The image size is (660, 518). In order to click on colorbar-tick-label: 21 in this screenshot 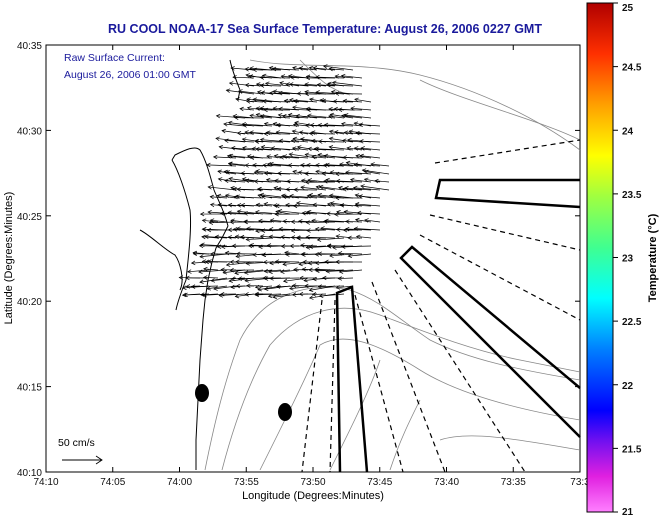, I will do `click(628, 512)`.